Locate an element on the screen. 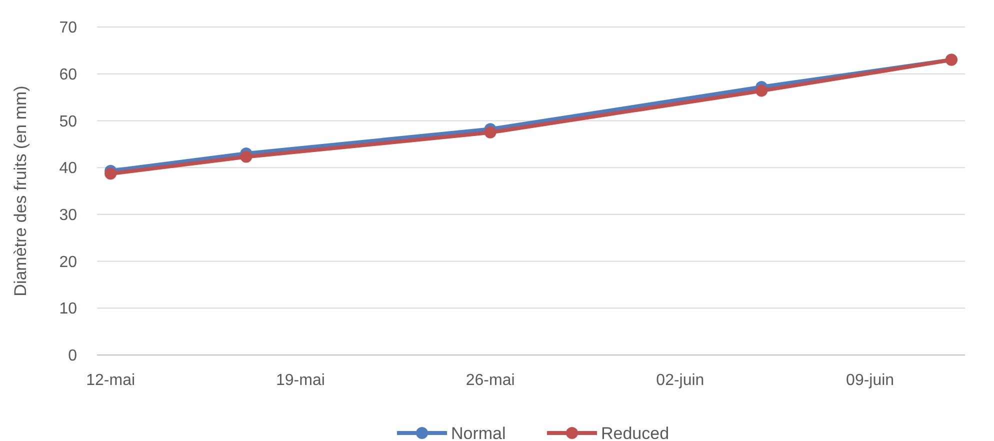 Image resolution: width=994 pixels, height=441 pixels. y-tick-label: 40 is located at coordinates (68, 169).